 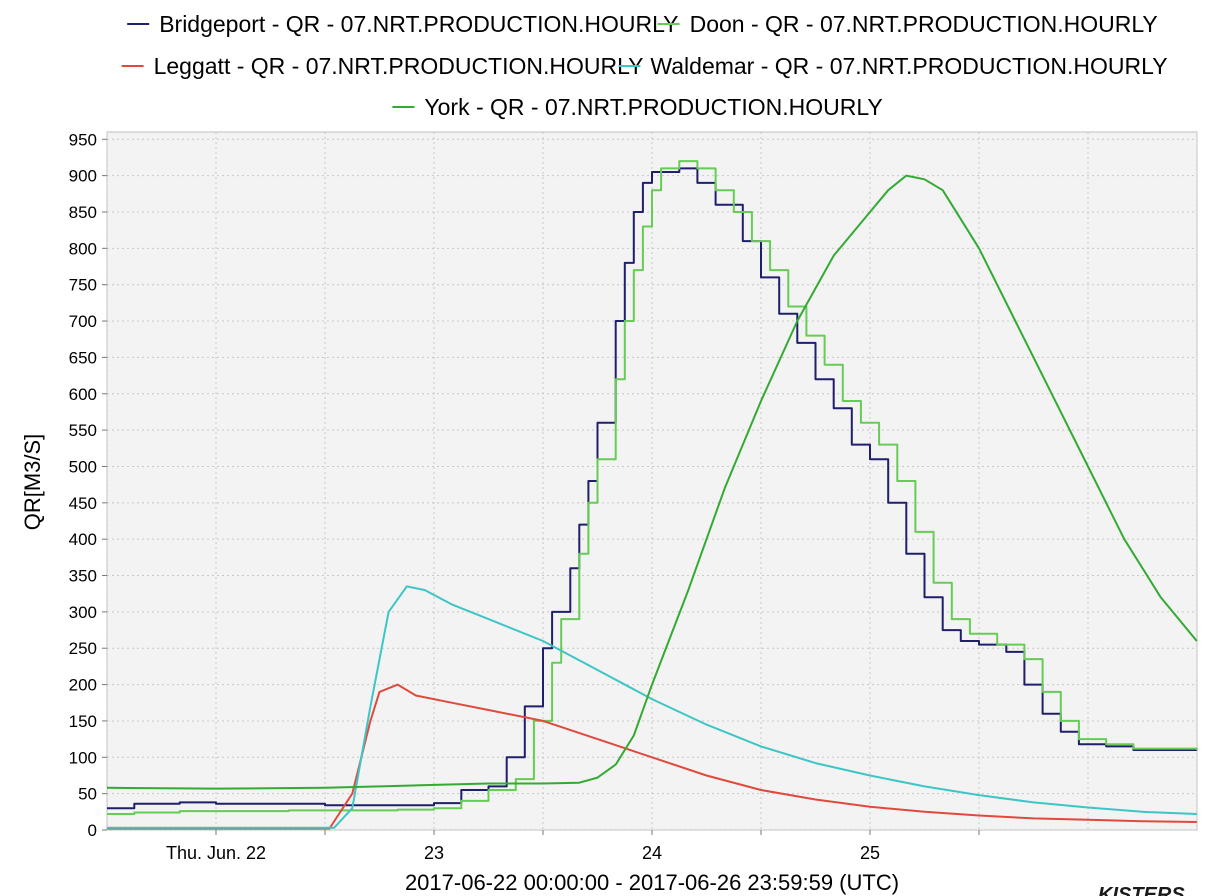 What do you see at coordinates (908, 66) in the screenshot?
I see `legend-label: Waldemar - QR - 07.NRT.PRODUCTION.HOURLY` at bounding box center [908, 66].